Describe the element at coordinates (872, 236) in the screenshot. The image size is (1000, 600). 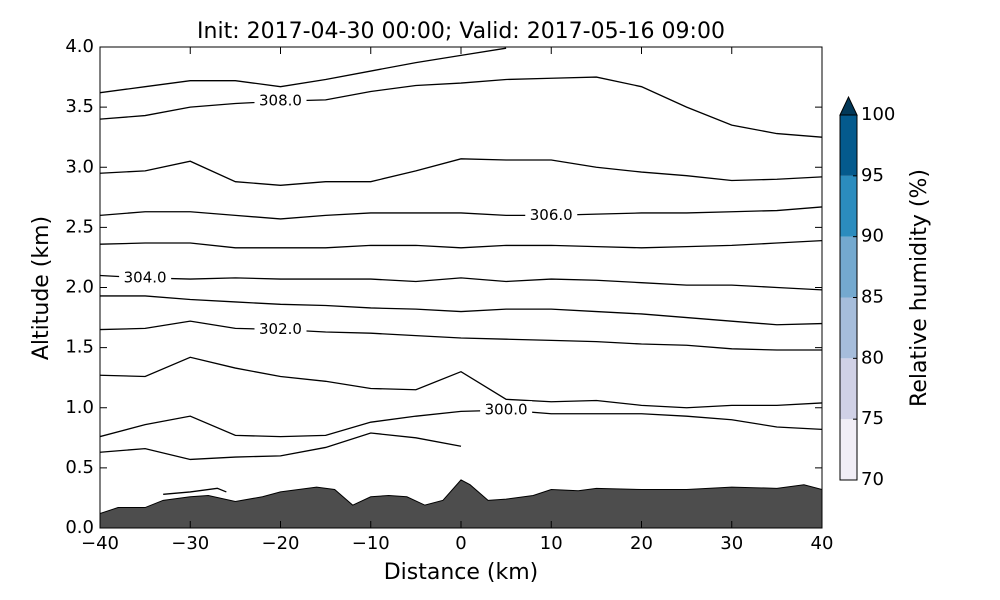
I see `colorbar-tick-label: 90` at that location.